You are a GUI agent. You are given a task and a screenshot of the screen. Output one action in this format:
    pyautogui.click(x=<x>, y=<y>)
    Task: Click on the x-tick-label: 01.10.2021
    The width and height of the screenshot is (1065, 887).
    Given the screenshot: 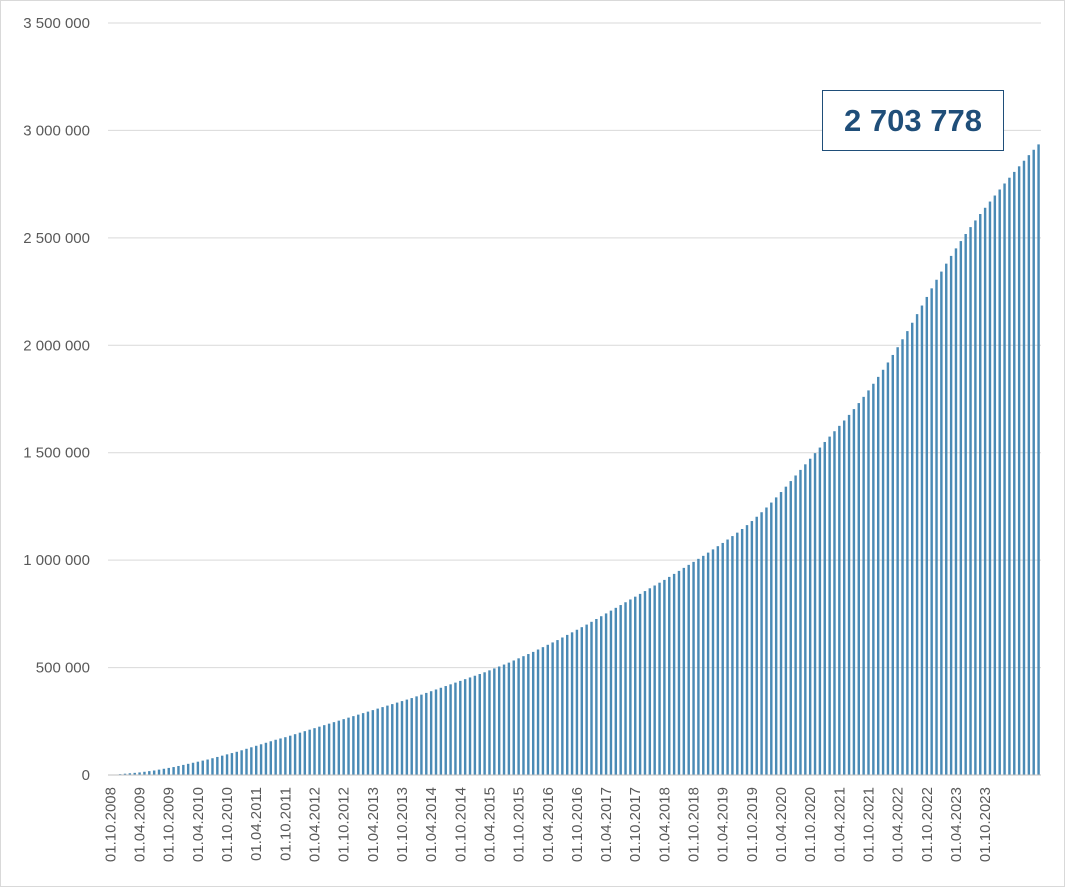 What is the action you would take?
    pyautogui.click(x=869, y=824)
    